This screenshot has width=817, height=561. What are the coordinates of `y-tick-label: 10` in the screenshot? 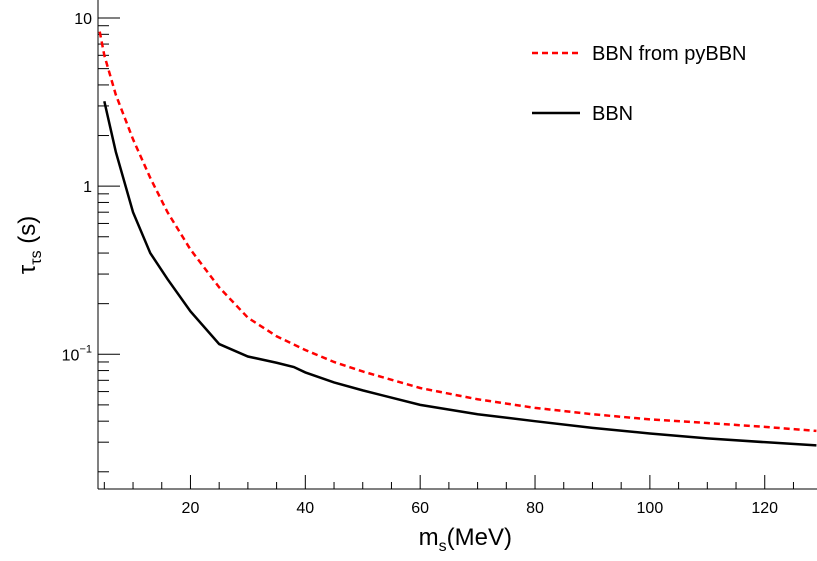 It's located at (83, 19).